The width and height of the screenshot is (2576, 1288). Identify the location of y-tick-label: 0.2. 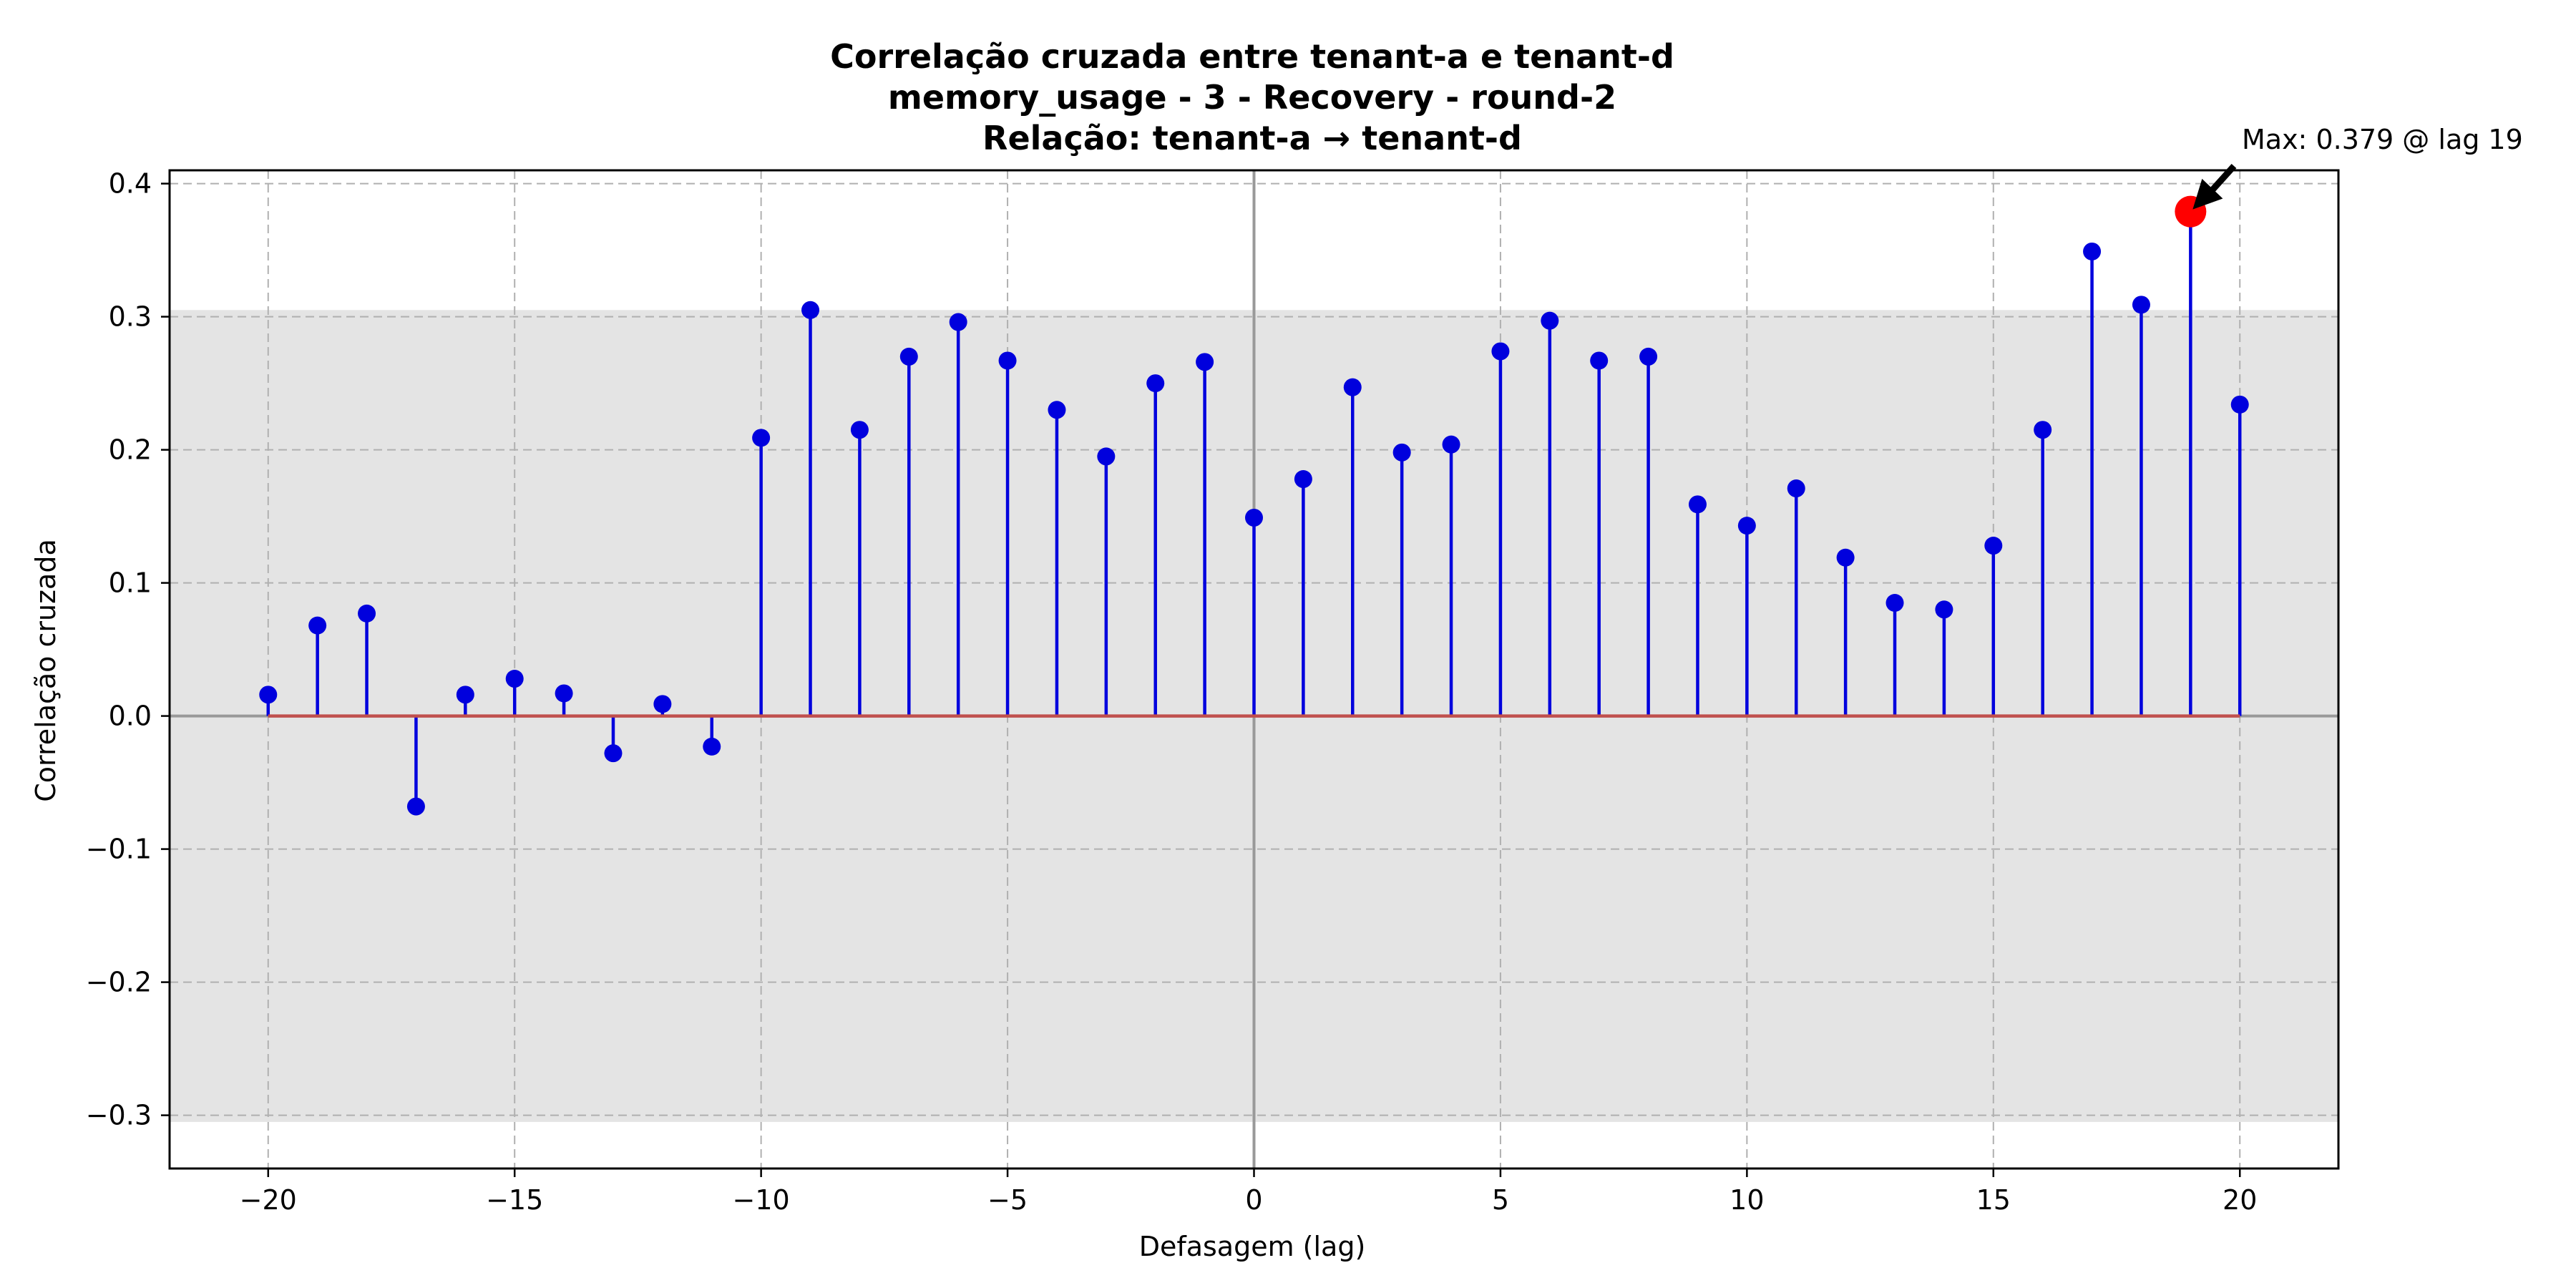
(130, 450).